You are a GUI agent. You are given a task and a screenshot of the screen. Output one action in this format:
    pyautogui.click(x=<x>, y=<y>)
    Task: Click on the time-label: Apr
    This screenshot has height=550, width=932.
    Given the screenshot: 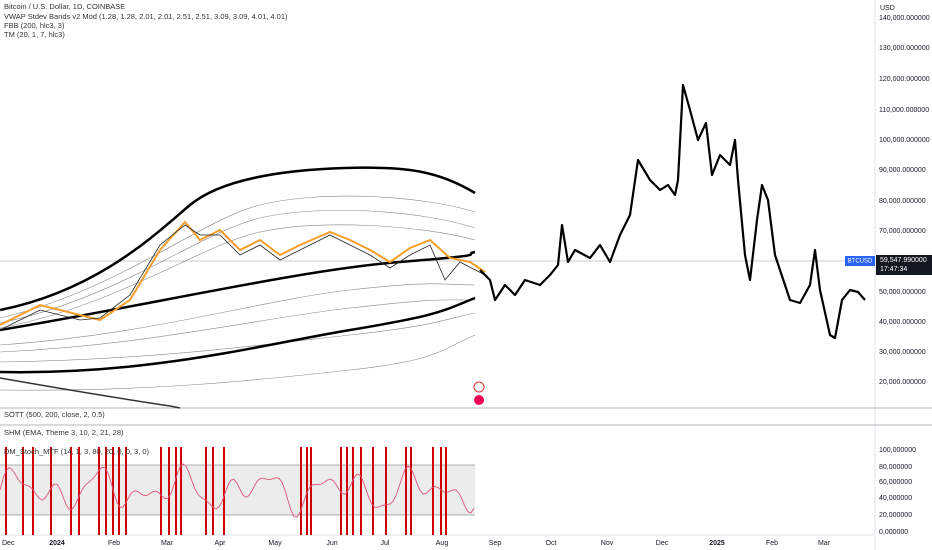 What is the action you would take?
    pyautogui.click(x=221, y=543)
    